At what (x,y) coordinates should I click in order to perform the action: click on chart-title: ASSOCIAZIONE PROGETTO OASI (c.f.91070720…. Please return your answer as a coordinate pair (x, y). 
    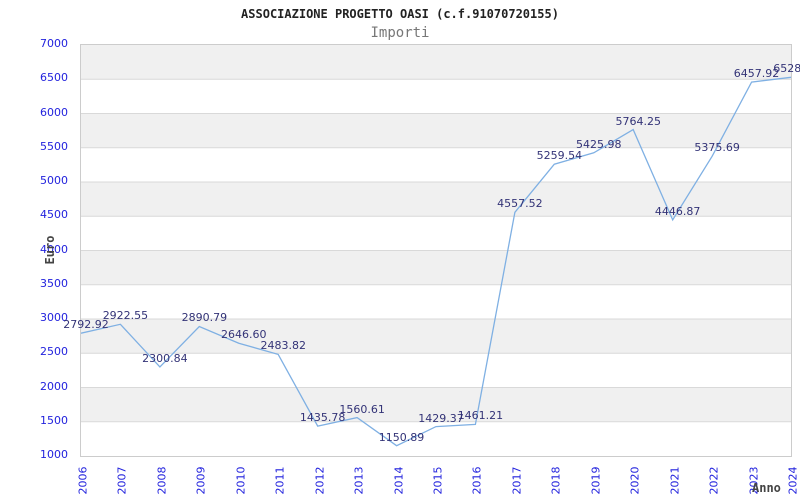
    Looking at the image, I should click on (400, 14).